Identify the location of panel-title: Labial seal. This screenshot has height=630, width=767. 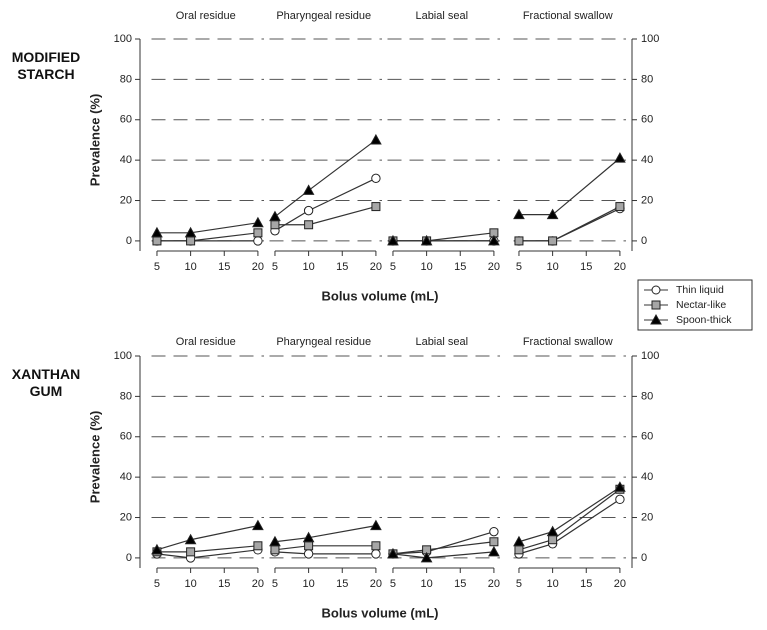
(441, 16).